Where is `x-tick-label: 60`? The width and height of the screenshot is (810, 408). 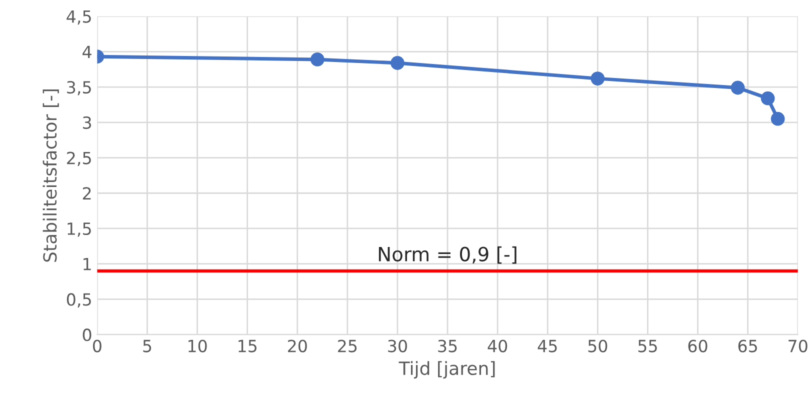
x-tick-label: 60 is located at coordinates (698, 346).